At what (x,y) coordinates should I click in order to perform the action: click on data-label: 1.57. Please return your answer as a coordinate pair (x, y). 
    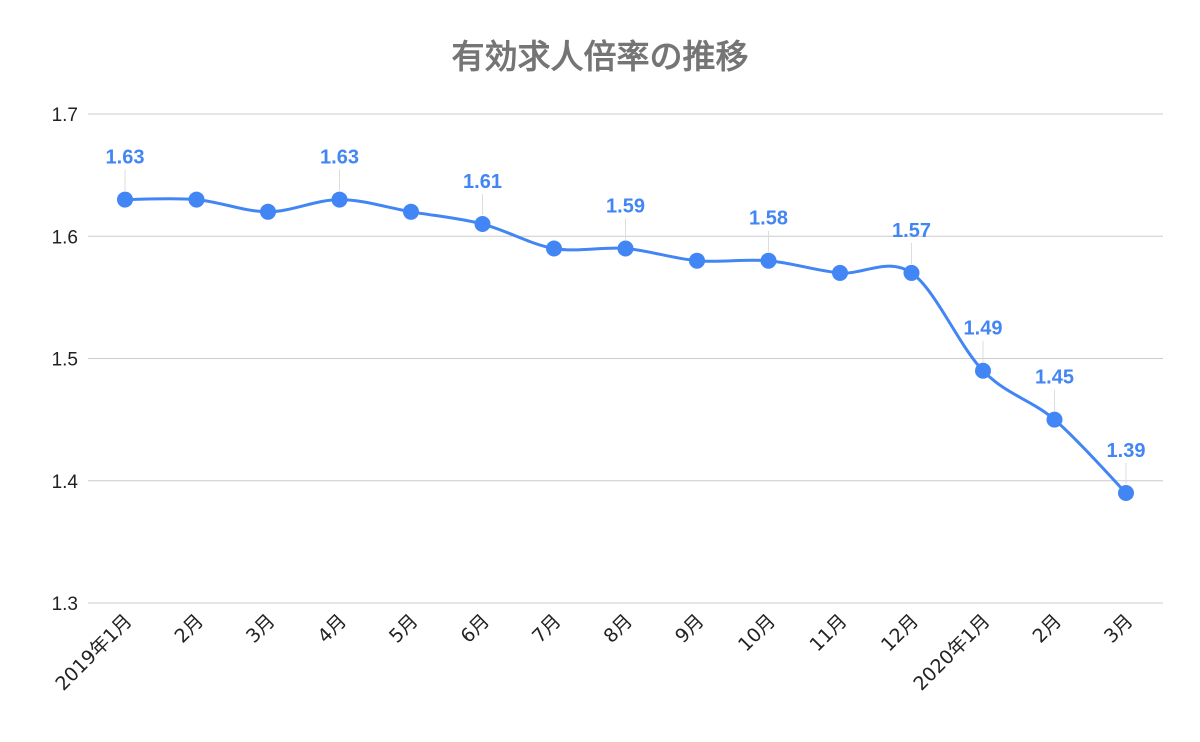
    Looking at the image, I should click on (911, 231).